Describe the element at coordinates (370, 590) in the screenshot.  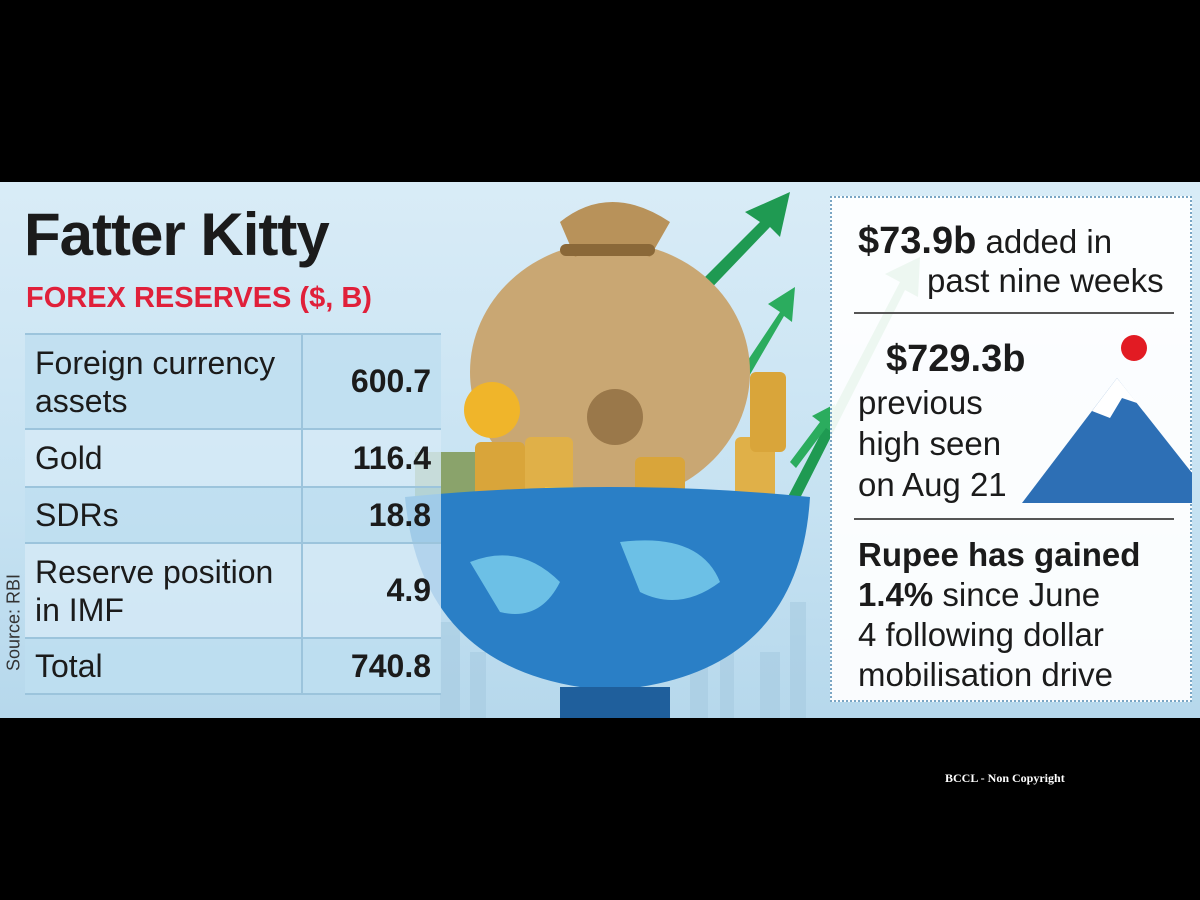
I see `row-value: 4.9` at that location.